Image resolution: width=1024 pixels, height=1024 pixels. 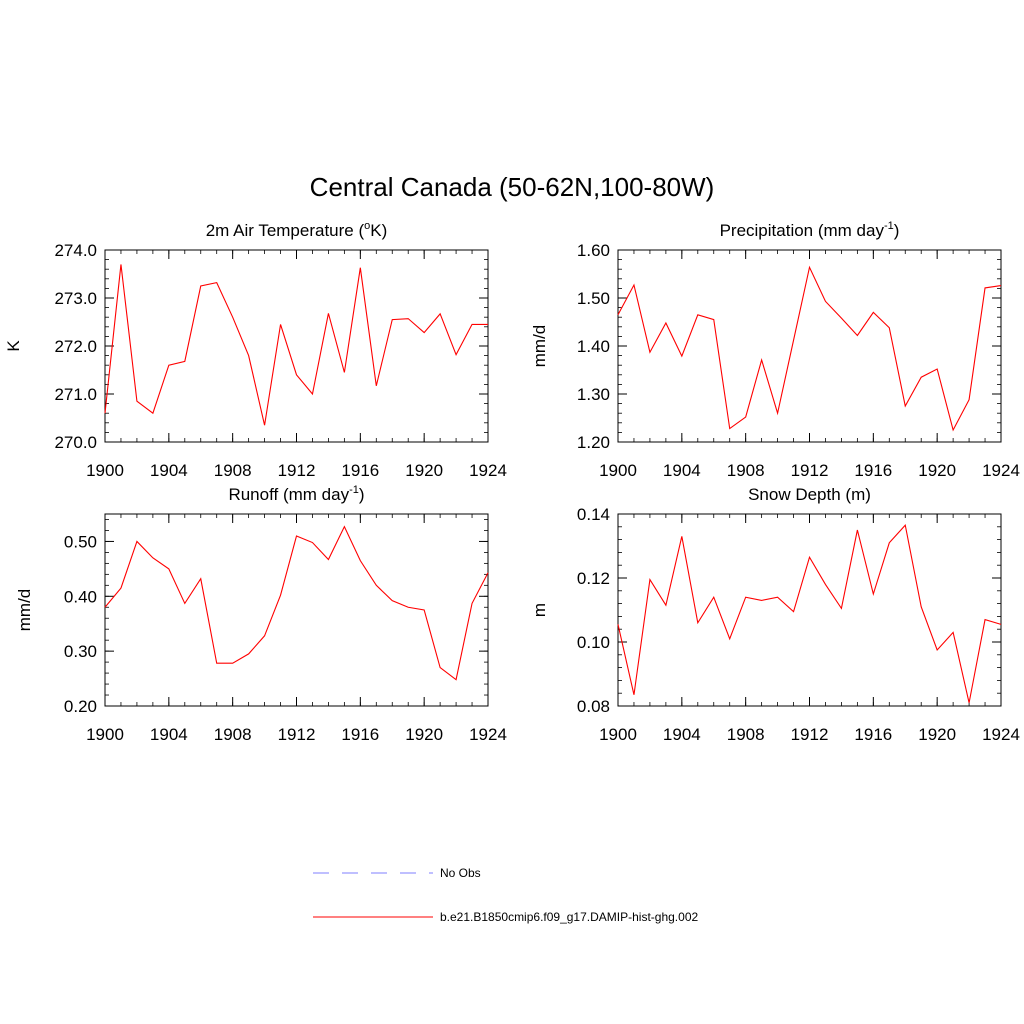 I want to click on y-tick-label: 271.0, so click(x=75, y=394).